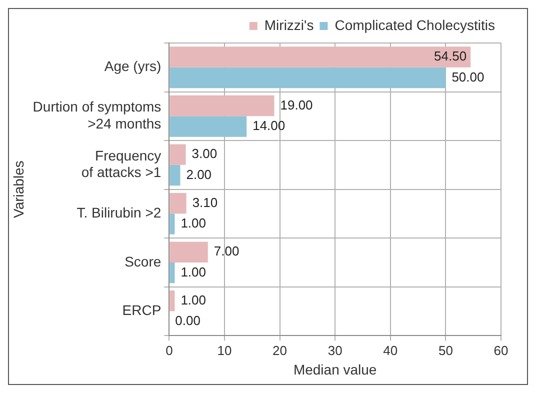 The image size is (538, 395). Describe the element at coordinates (445, 350) in the screenshot. I see `x-tick-label: 50` at that location.